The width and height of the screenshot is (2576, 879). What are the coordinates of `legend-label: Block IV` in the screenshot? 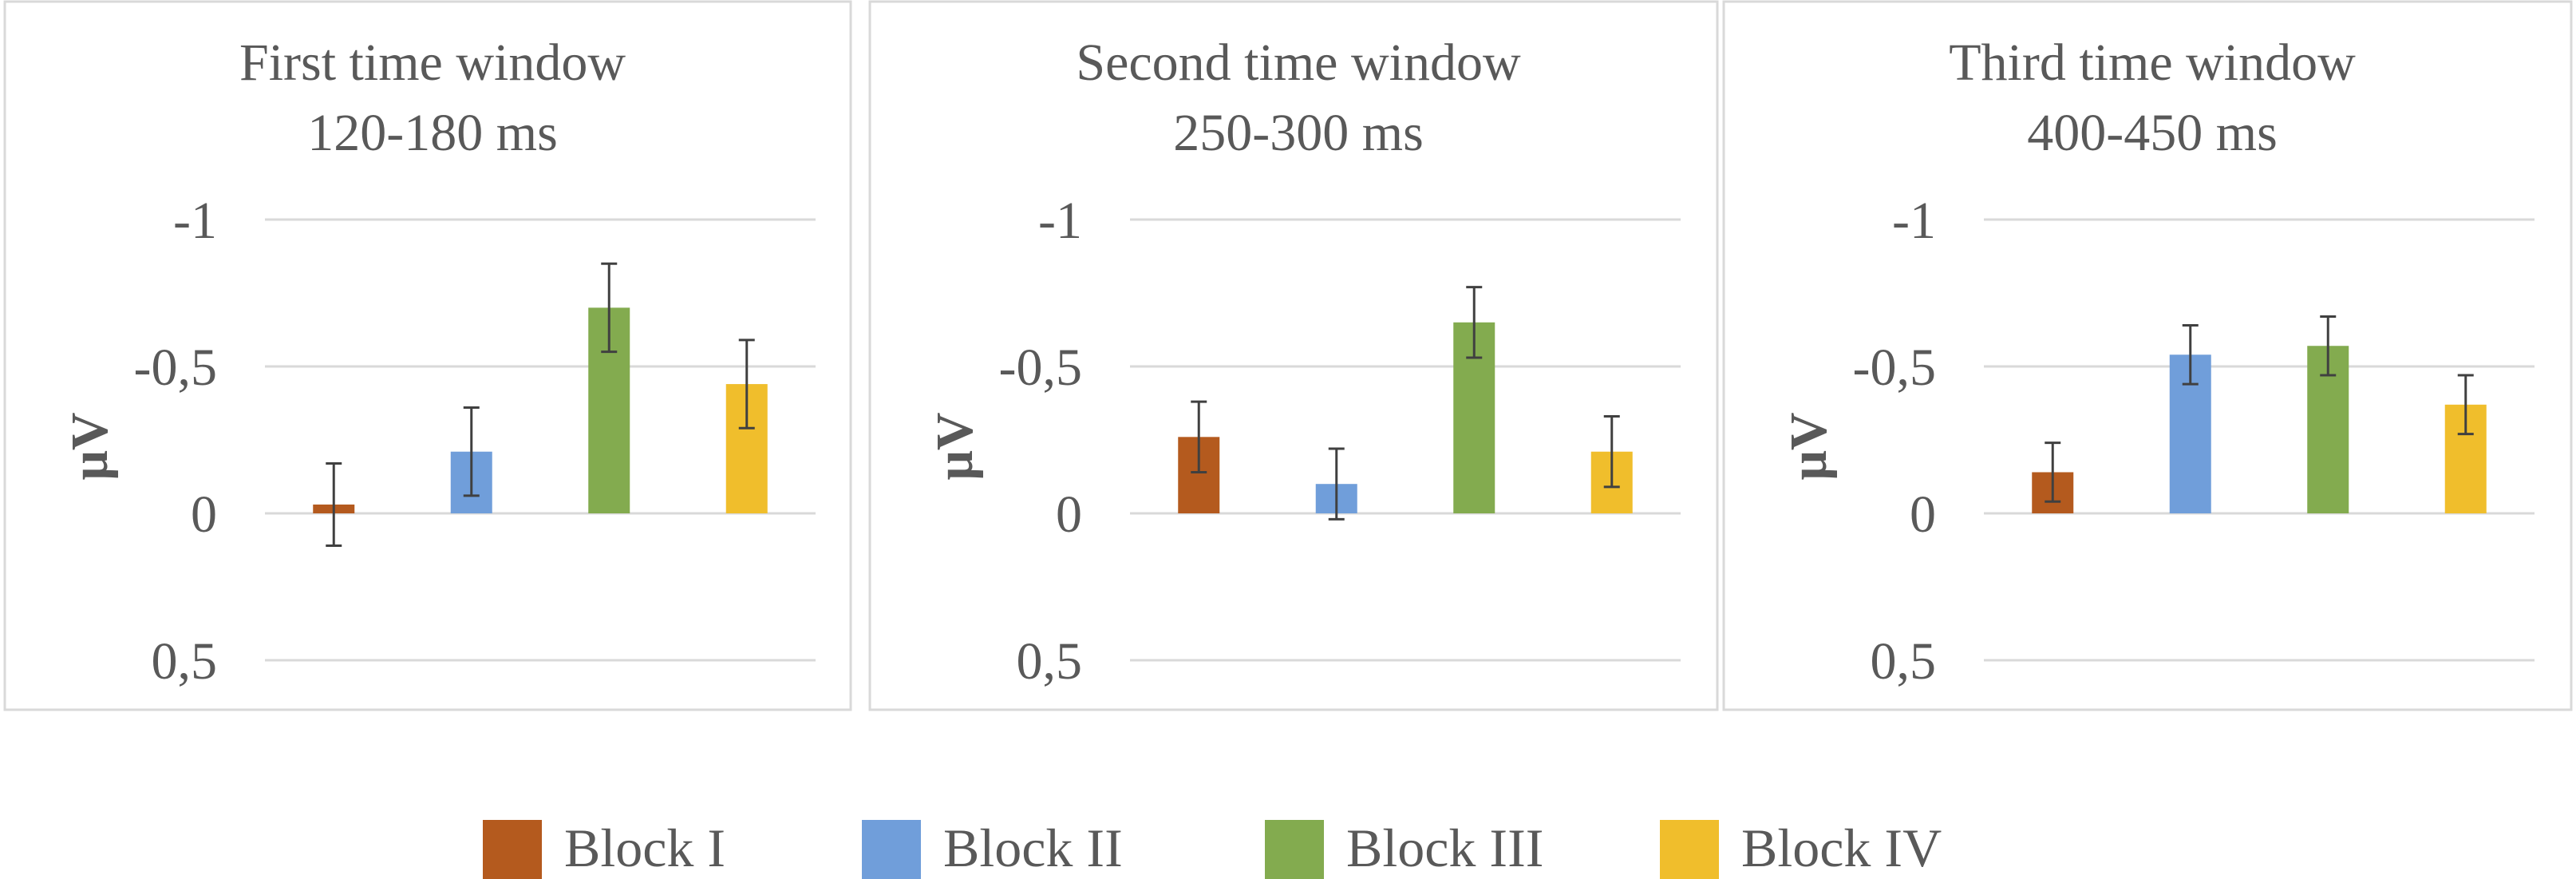 It's located at (1841, 848).